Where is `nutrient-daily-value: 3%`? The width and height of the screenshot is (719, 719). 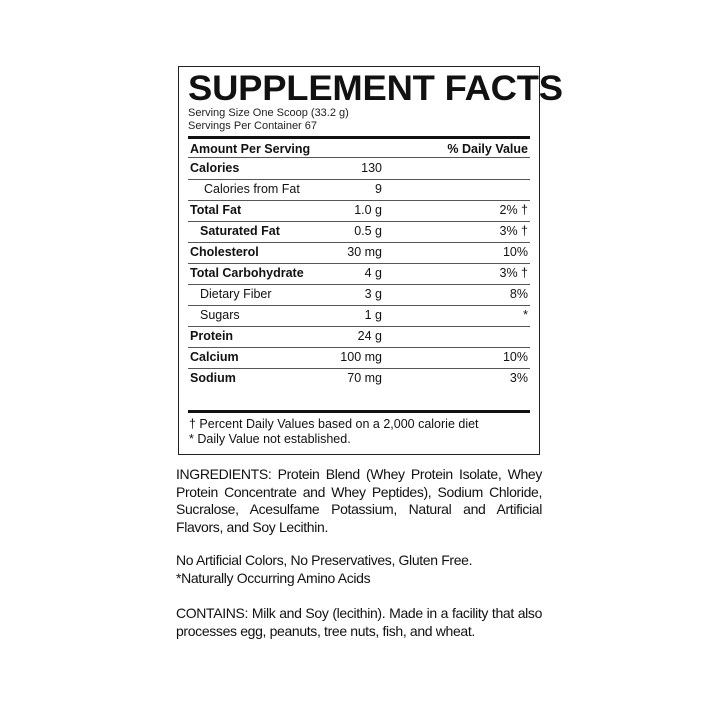 nutrient-daily-value: 3% is located at coordinates (518, 378).